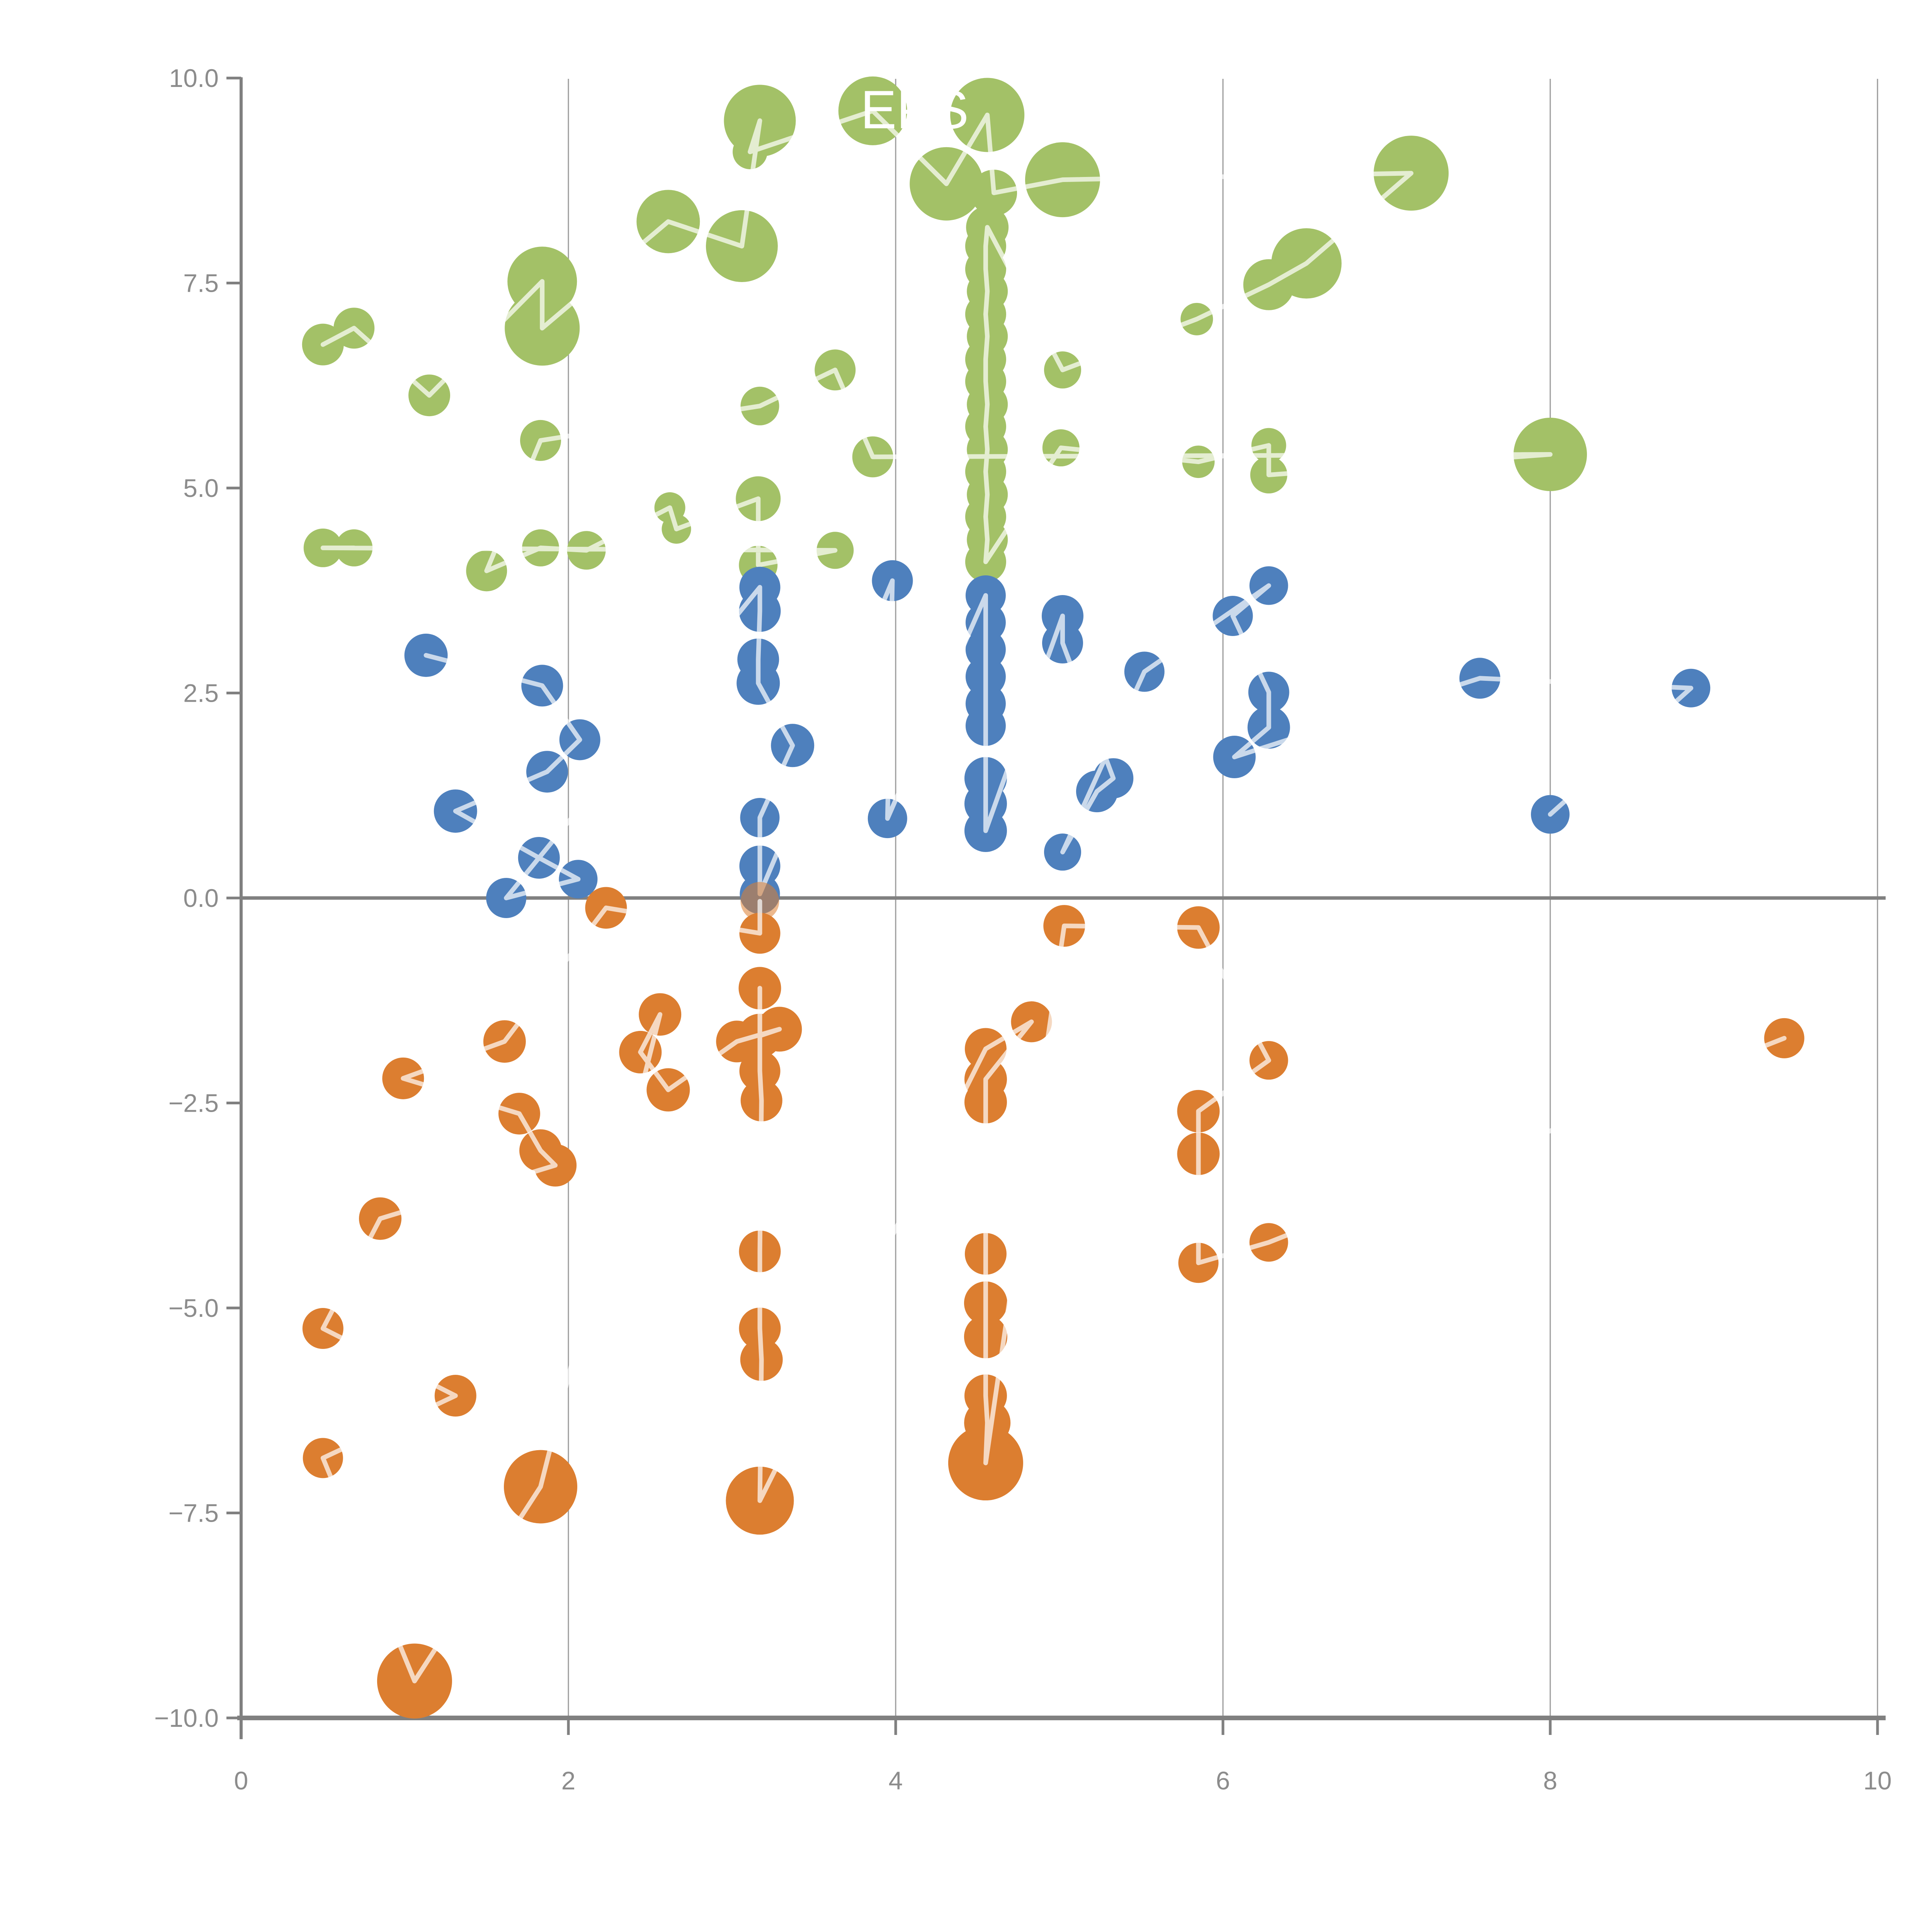  I want to click on x-tick-label: 4, so click(896, 1781).